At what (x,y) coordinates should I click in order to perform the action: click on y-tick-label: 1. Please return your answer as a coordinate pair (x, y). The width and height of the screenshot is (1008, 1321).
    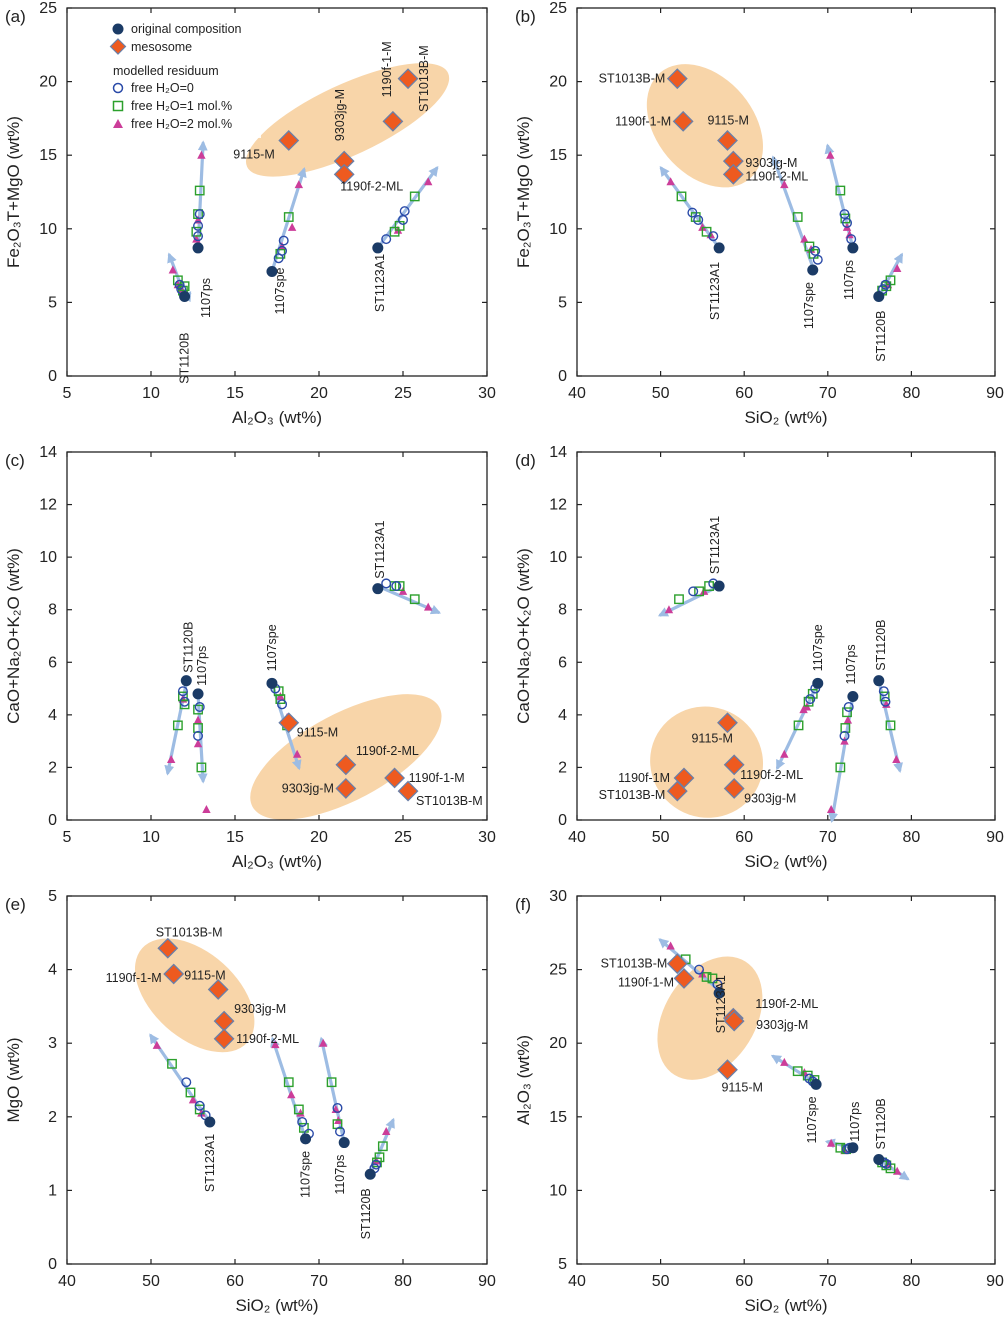
    Looking at the image, I should click on (52, 1190).